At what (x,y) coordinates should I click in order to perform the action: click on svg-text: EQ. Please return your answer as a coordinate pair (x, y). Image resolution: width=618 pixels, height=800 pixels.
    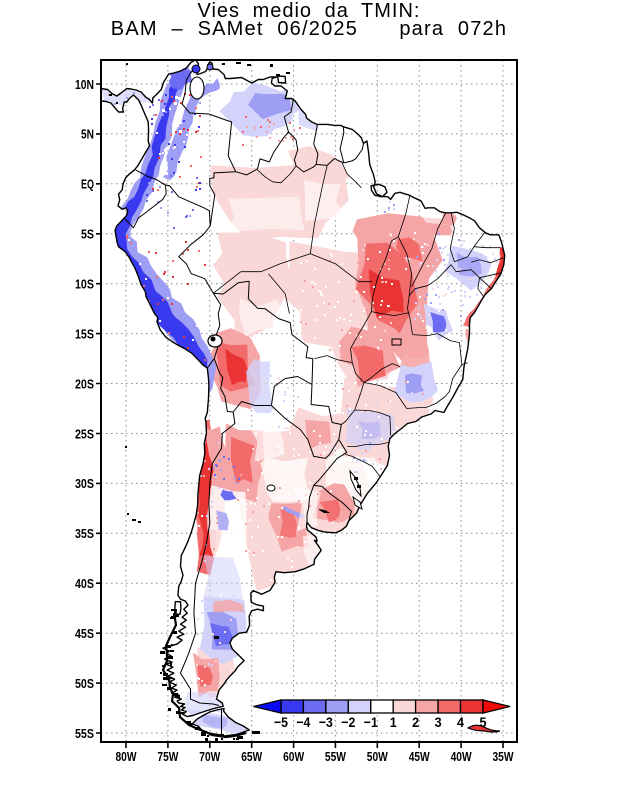
    Looking at the image, I should click on (87, 184).